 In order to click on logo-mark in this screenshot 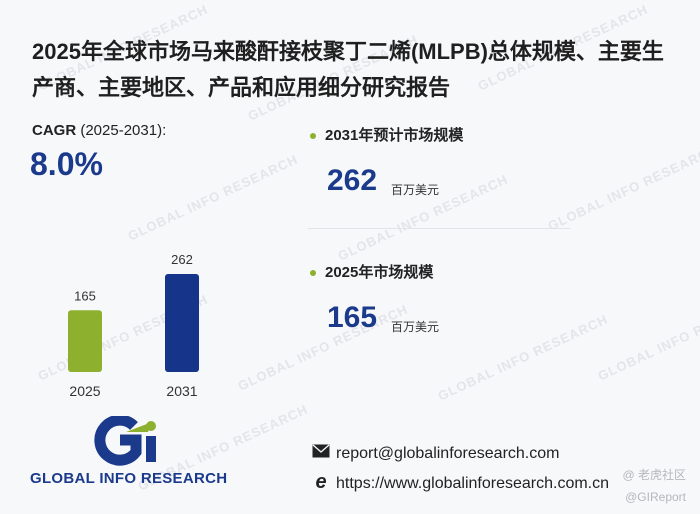, I will do `click(125, 441)`.